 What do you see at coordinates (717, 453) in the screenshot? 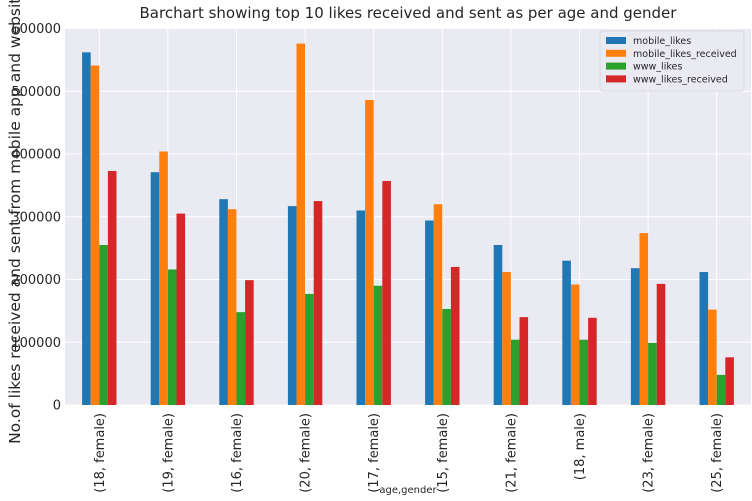
I see `x-tick-label: (25, female)` at bounding box center [717, 453].